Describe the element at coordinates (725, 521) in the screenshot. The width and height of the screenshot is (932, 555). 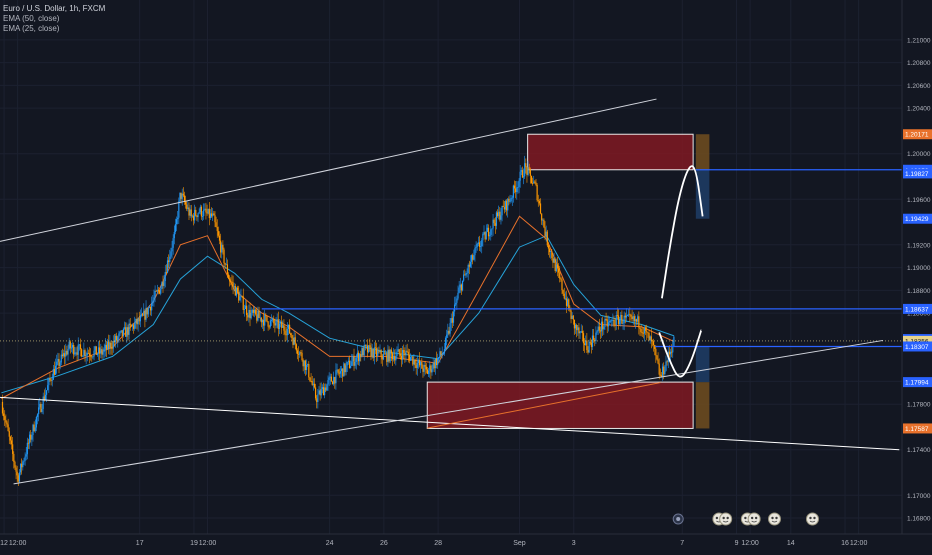
I see `news-icon-mouth` at that location.